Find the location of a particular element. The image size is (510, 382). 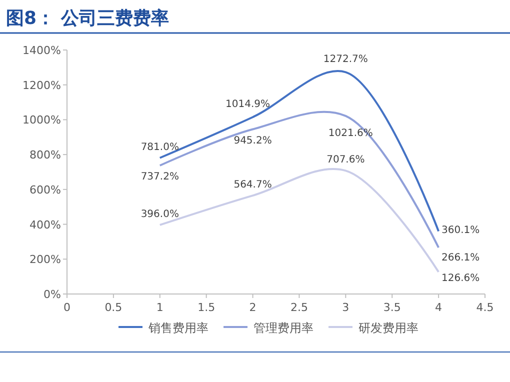

x-tick-label: 4.5 is located at coordinates (485, 307).